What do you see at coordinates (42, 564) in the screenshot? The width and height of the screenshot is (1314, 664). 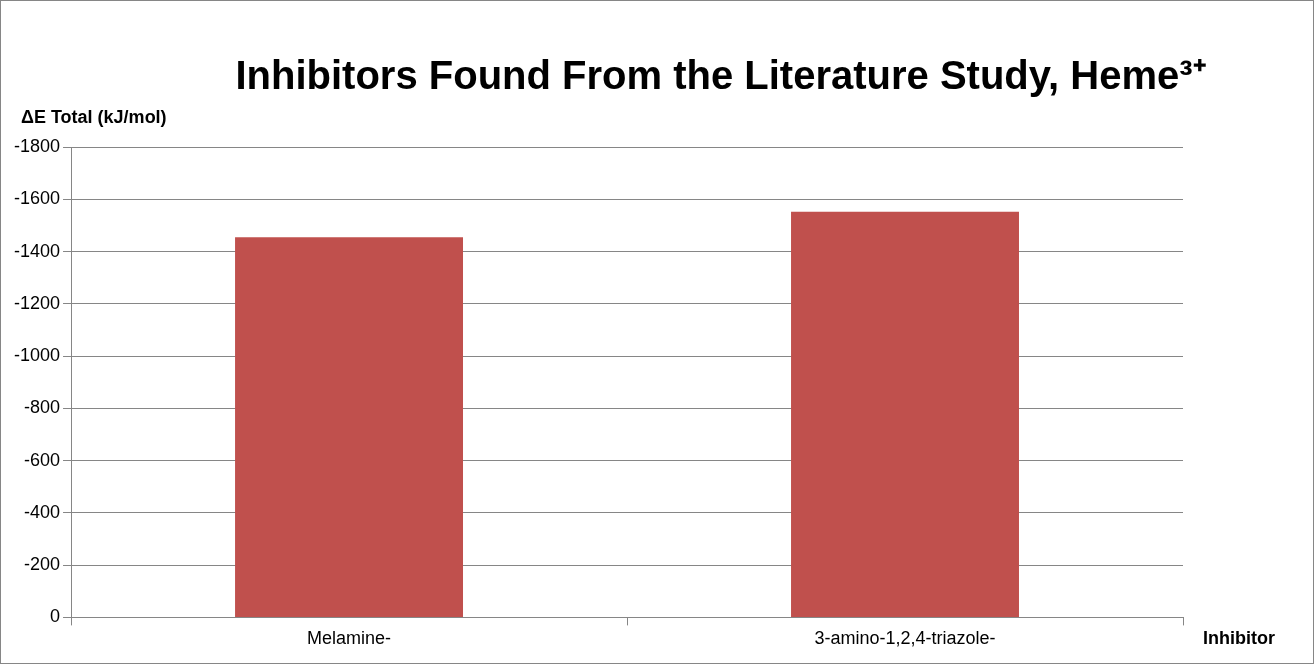 I see `y-tick-label: -200` at bounding box center [42, 564].